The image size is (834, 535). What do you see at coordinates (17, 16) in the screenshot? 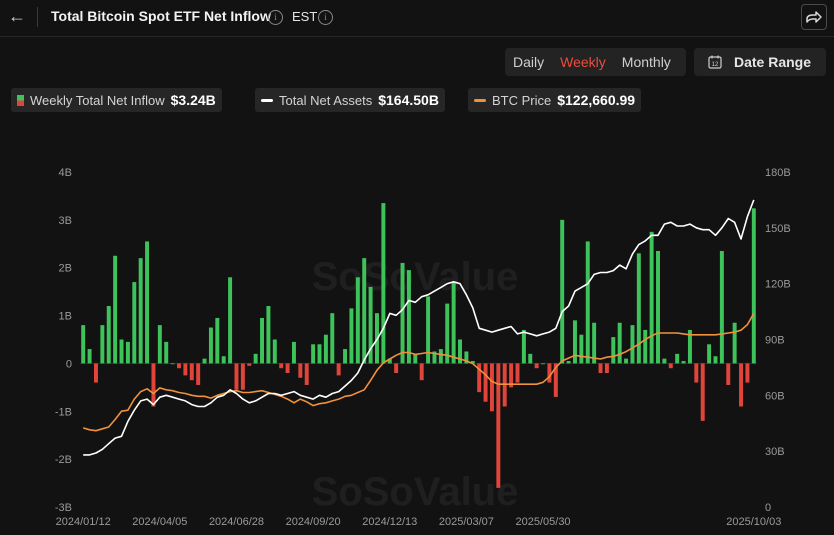
I see `arrow-left-icon: ←` at bounding box center [17, 16].